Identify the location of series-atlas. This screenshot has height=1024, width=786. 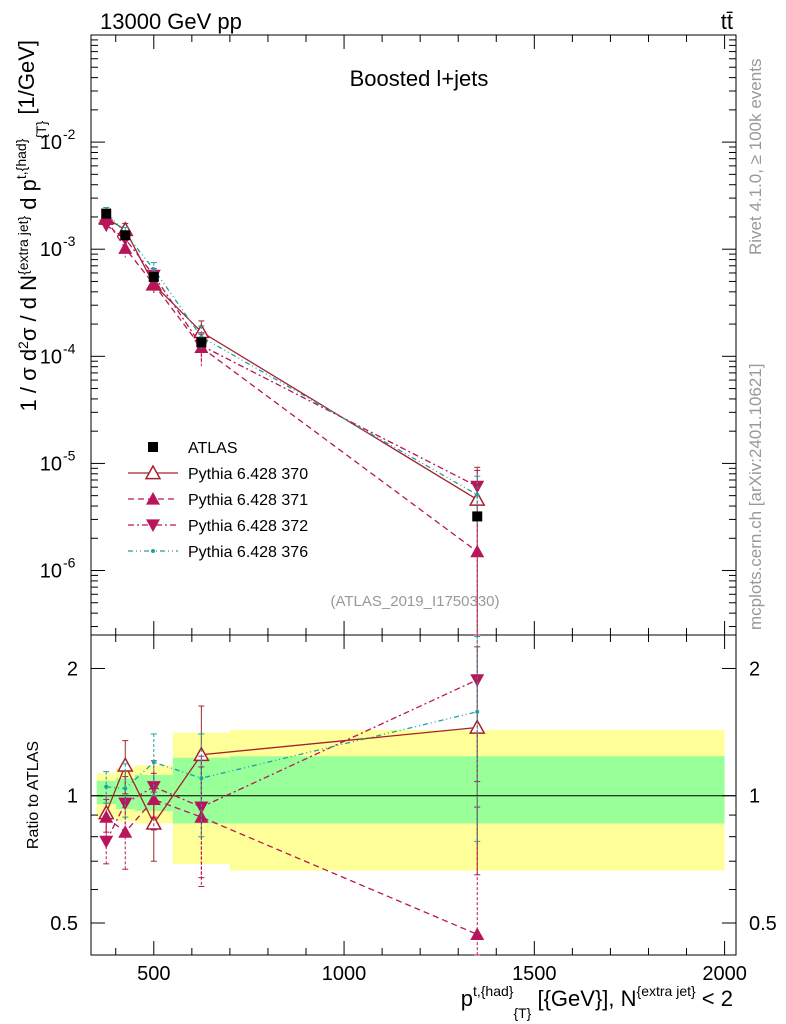
(292, 365).